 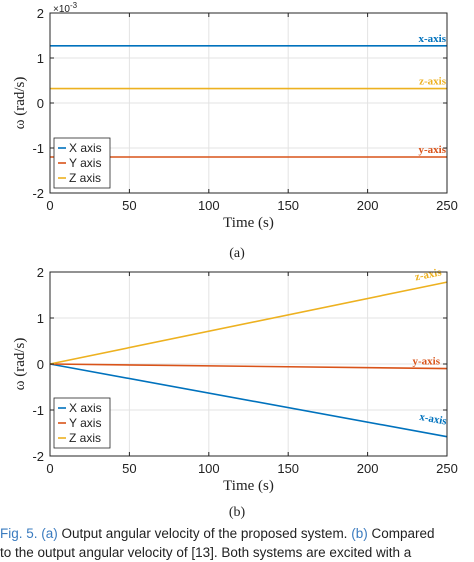 What do you see at coordinates (401, 533) in the screenshot?
I see `caption-text-b: Compared` at bounding box center [401, 533].